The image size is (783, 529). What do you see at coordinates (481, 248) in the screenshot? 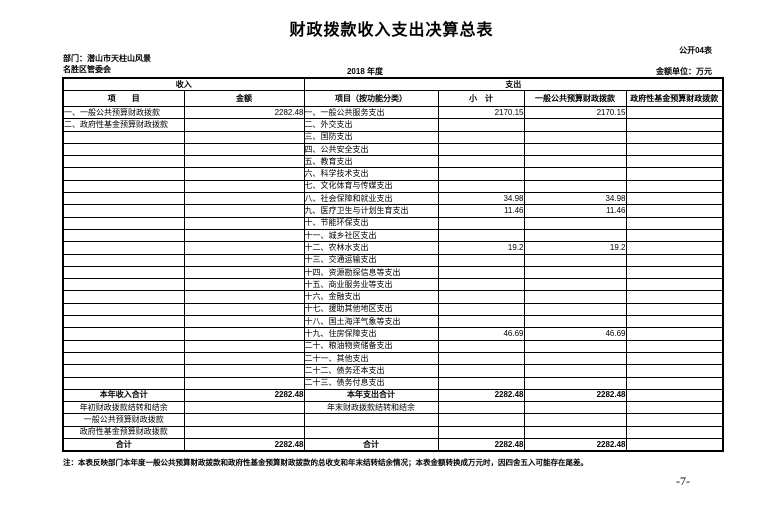
I see `cell-subtotal: 19.2` at bounding box center [481, 248].